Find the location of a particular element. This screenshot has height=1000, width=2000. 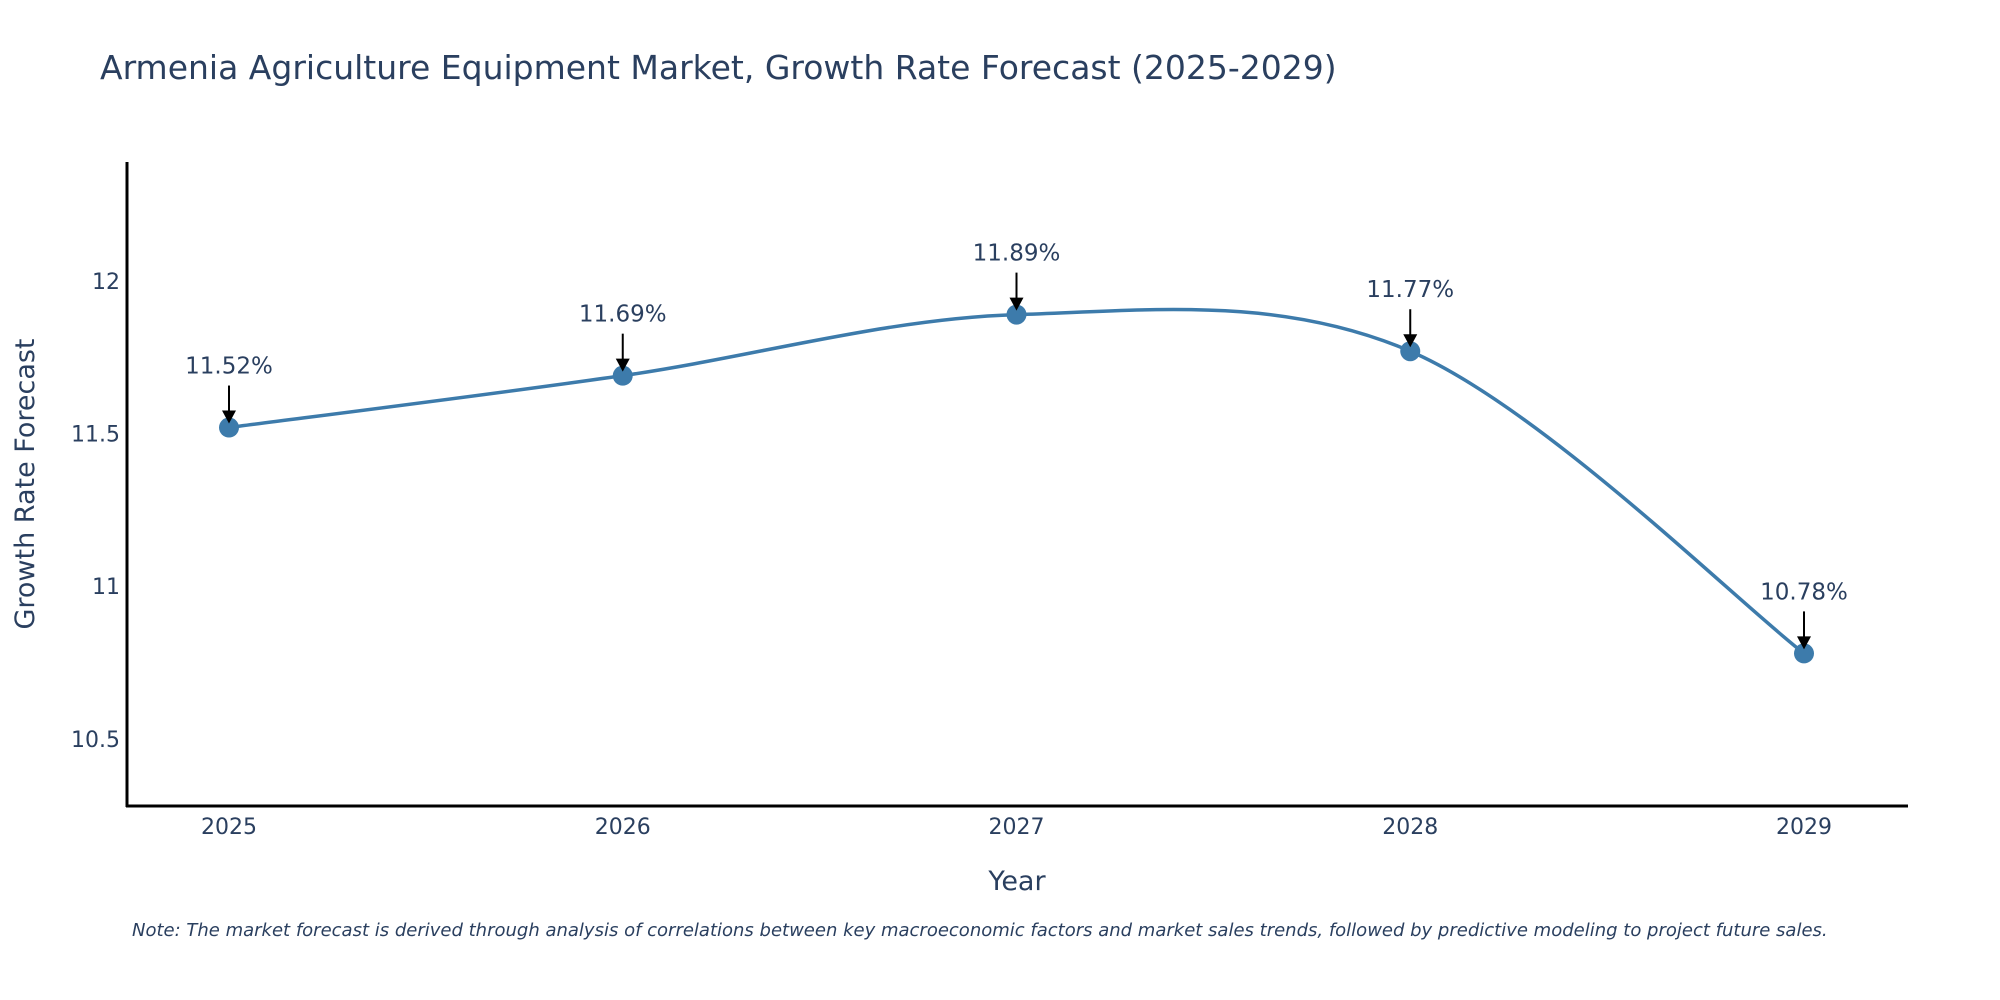

data-label: 11.77% is located at coordinates (1410, 290).